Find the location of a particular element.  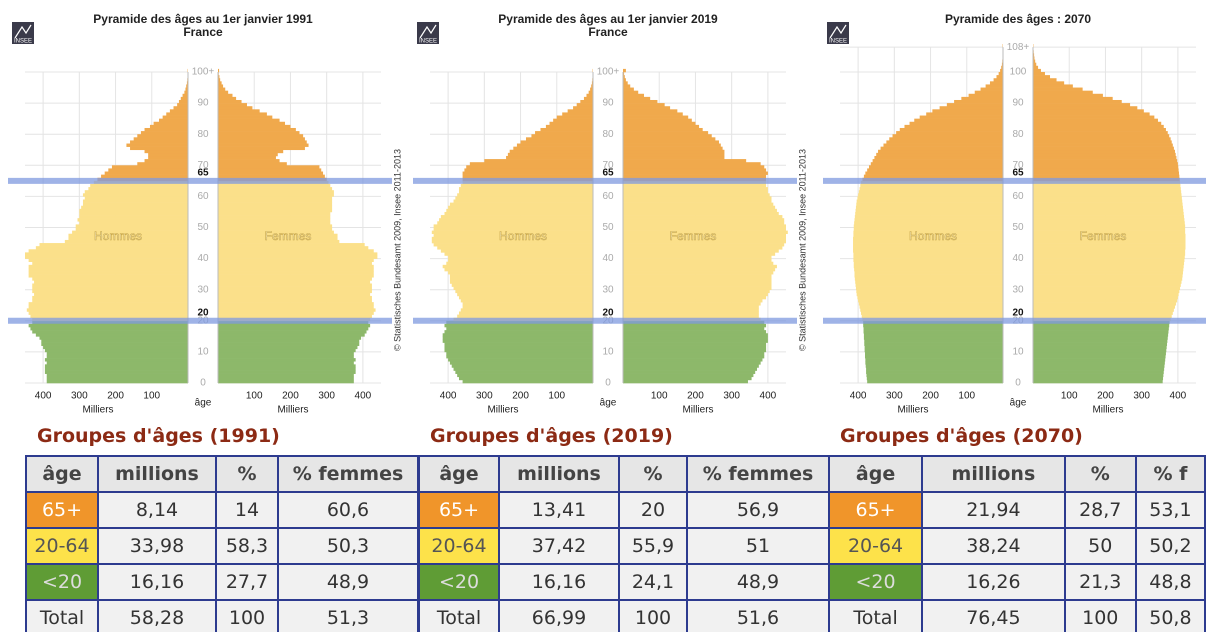

table-row: Total 58,28 100 51,3 is located at coordinates (222, 615).